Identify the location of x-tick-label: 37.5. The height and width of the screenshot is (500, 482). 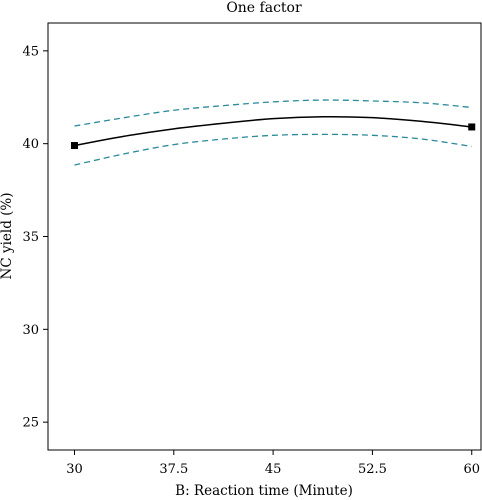
(173, 469).